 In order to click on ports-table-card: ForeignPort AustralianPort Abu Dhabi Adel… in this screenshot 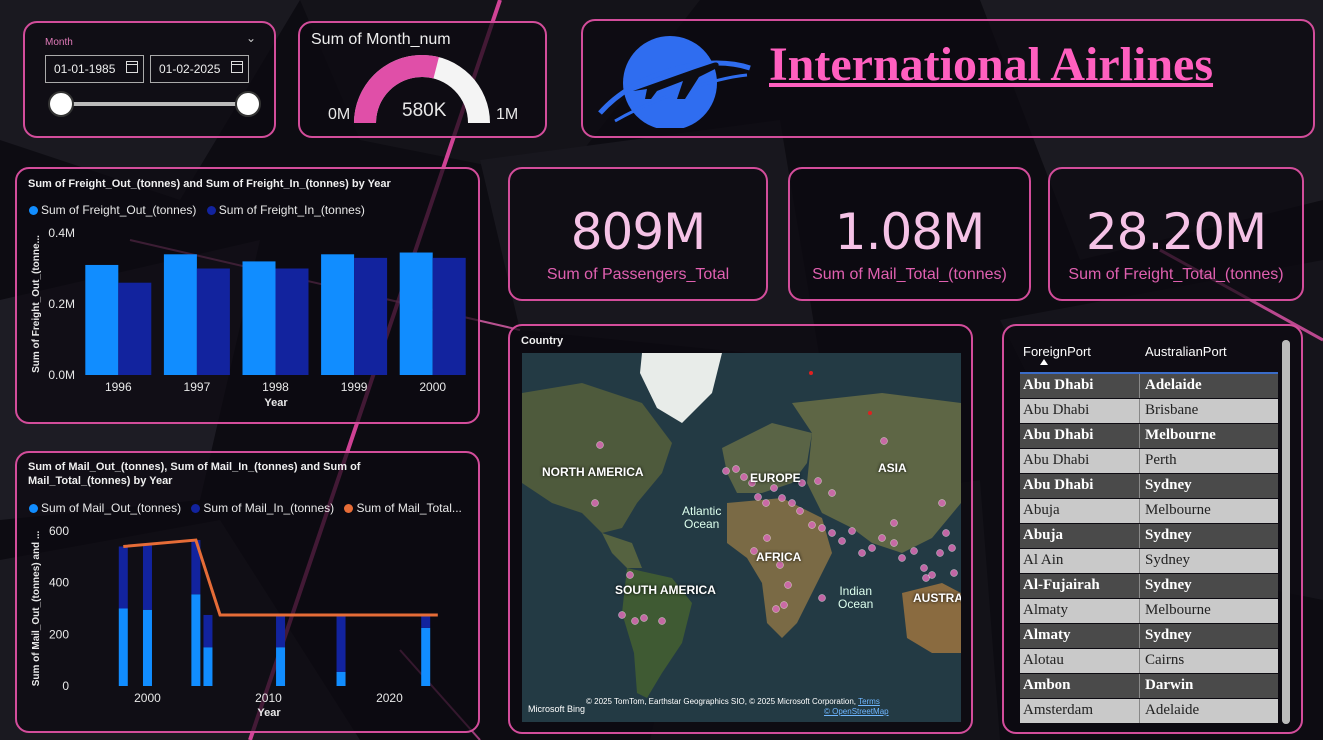, I will do `click(1152, 529)`.